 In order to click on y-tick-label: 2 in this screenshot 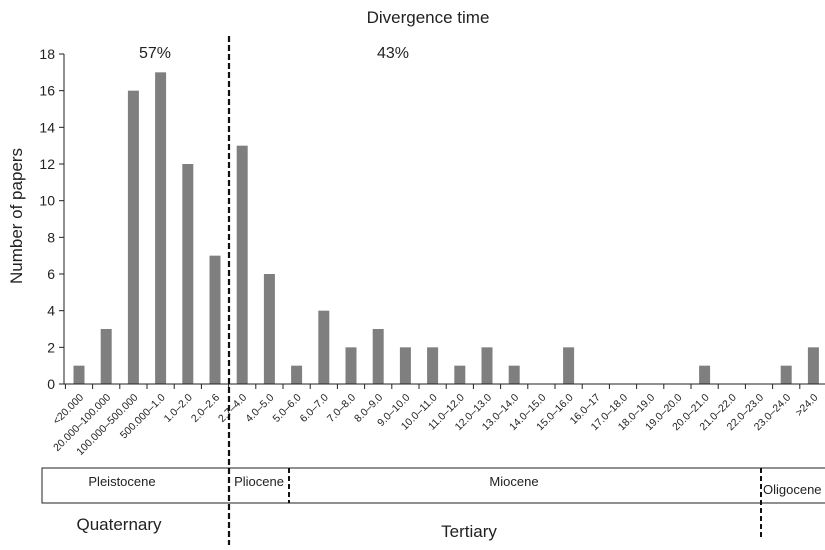, I will do `click(51, 347)`.